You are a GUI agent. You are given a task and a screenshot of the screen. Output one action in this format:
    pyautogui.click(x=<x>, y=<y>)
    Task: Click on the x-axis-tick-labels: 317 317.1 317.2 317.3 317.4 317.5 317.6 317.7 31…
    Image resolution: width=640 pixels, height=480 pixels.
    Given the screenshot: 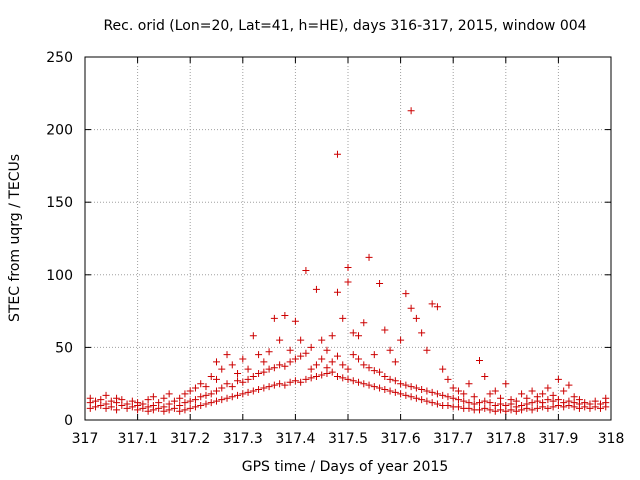 What is the action you would take?
    pyautogui.click(x=348, y=439)
    